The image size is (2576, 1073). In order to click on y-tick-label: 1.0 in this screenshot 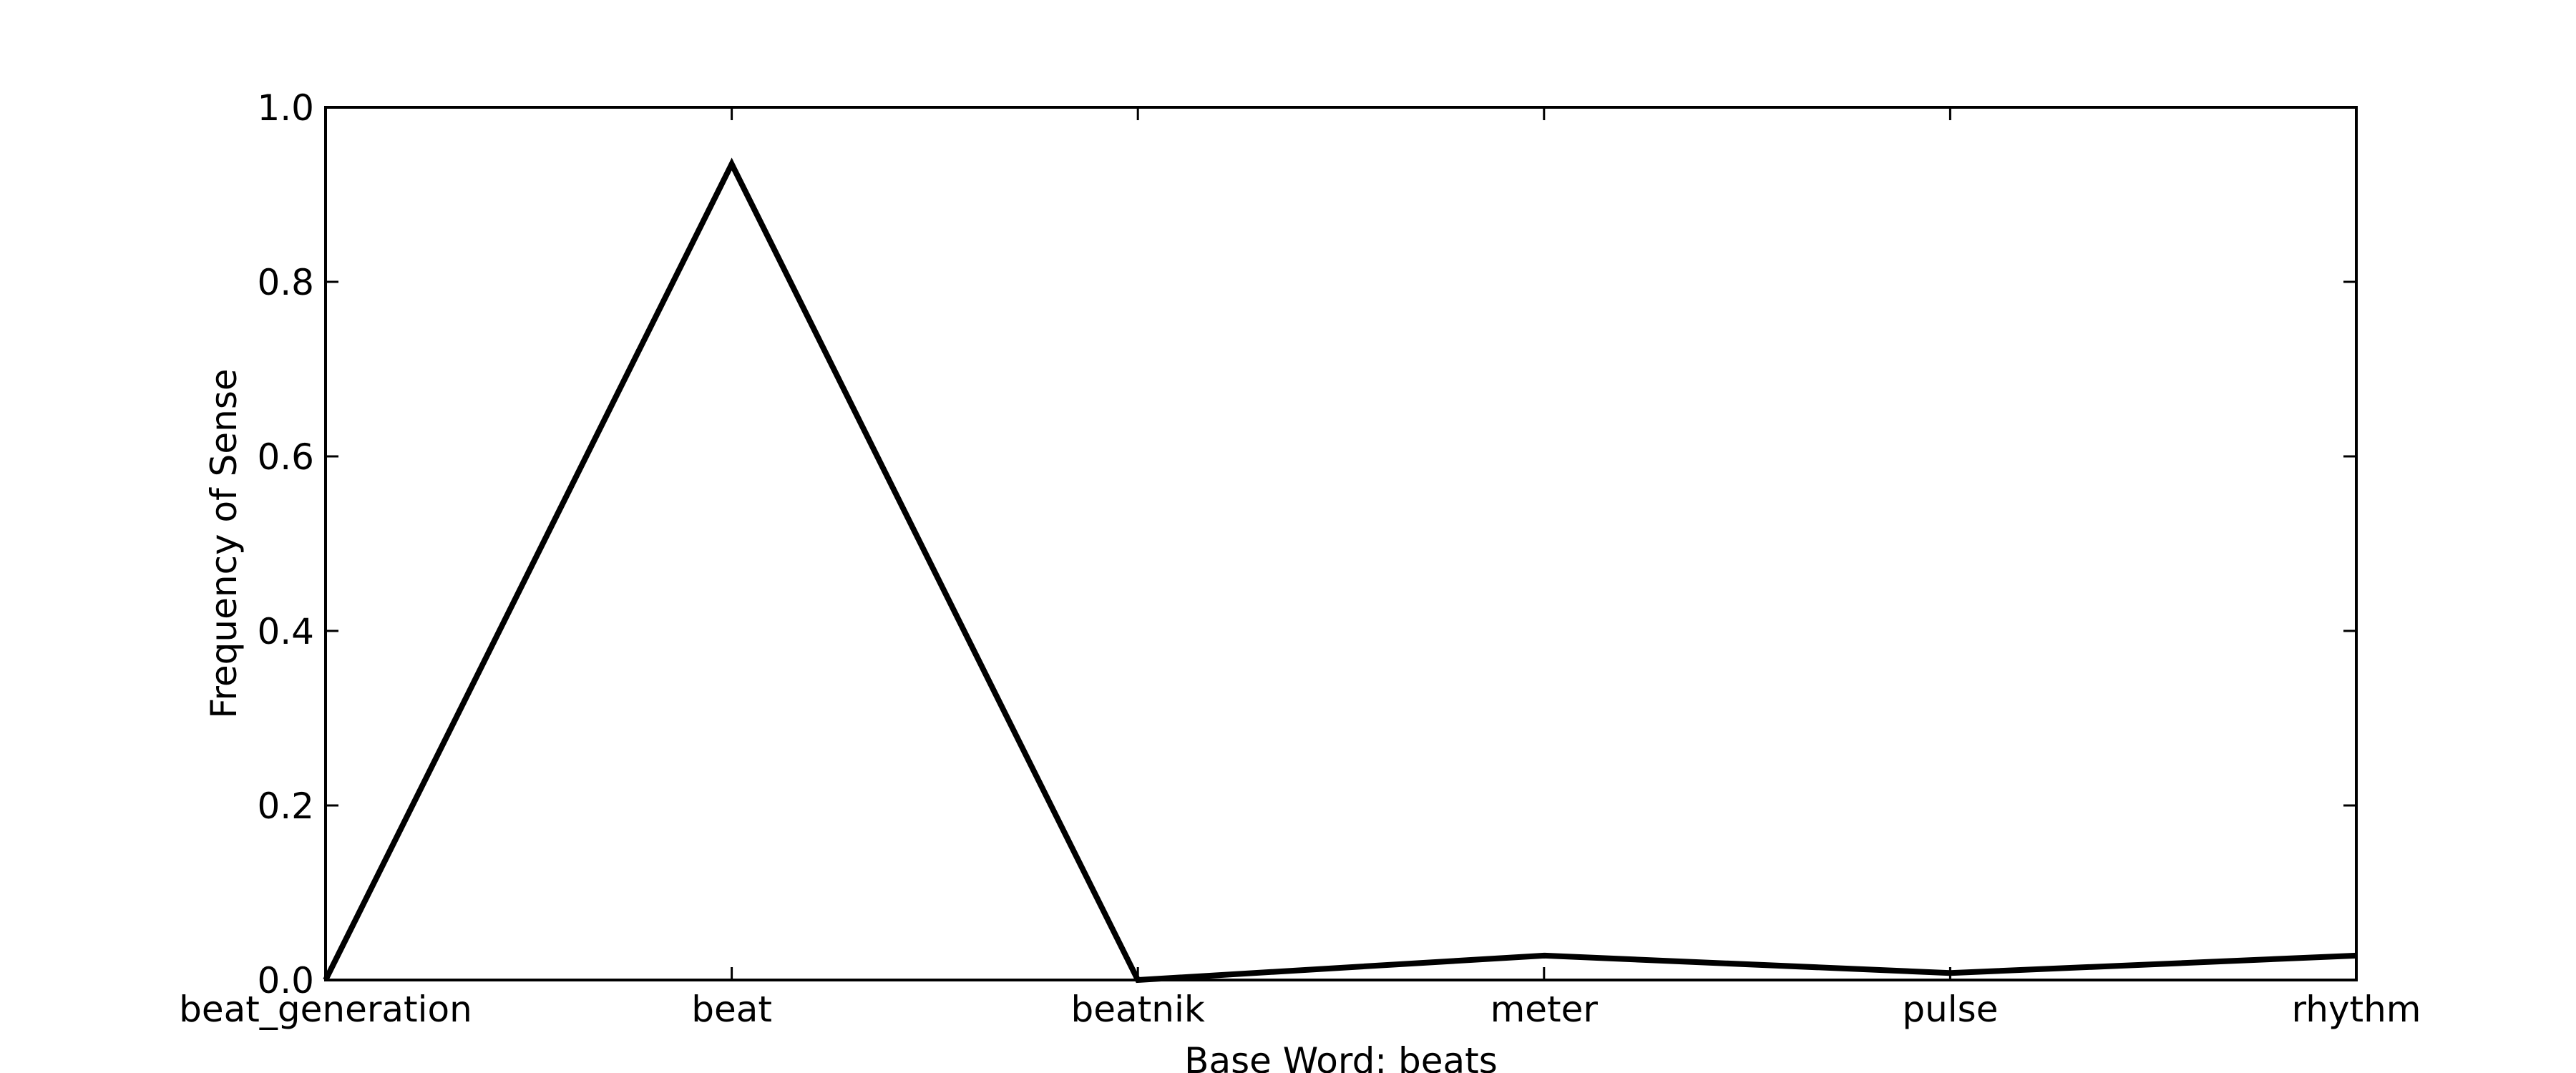, I will do `click(285, 108)`.